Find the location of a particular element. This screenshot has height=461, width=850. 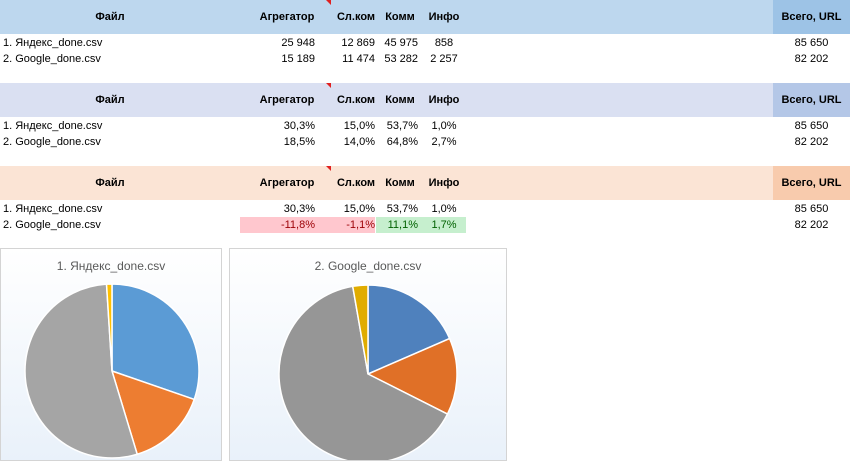

cell-info: 1,7% is located at coordinates (444, 225).